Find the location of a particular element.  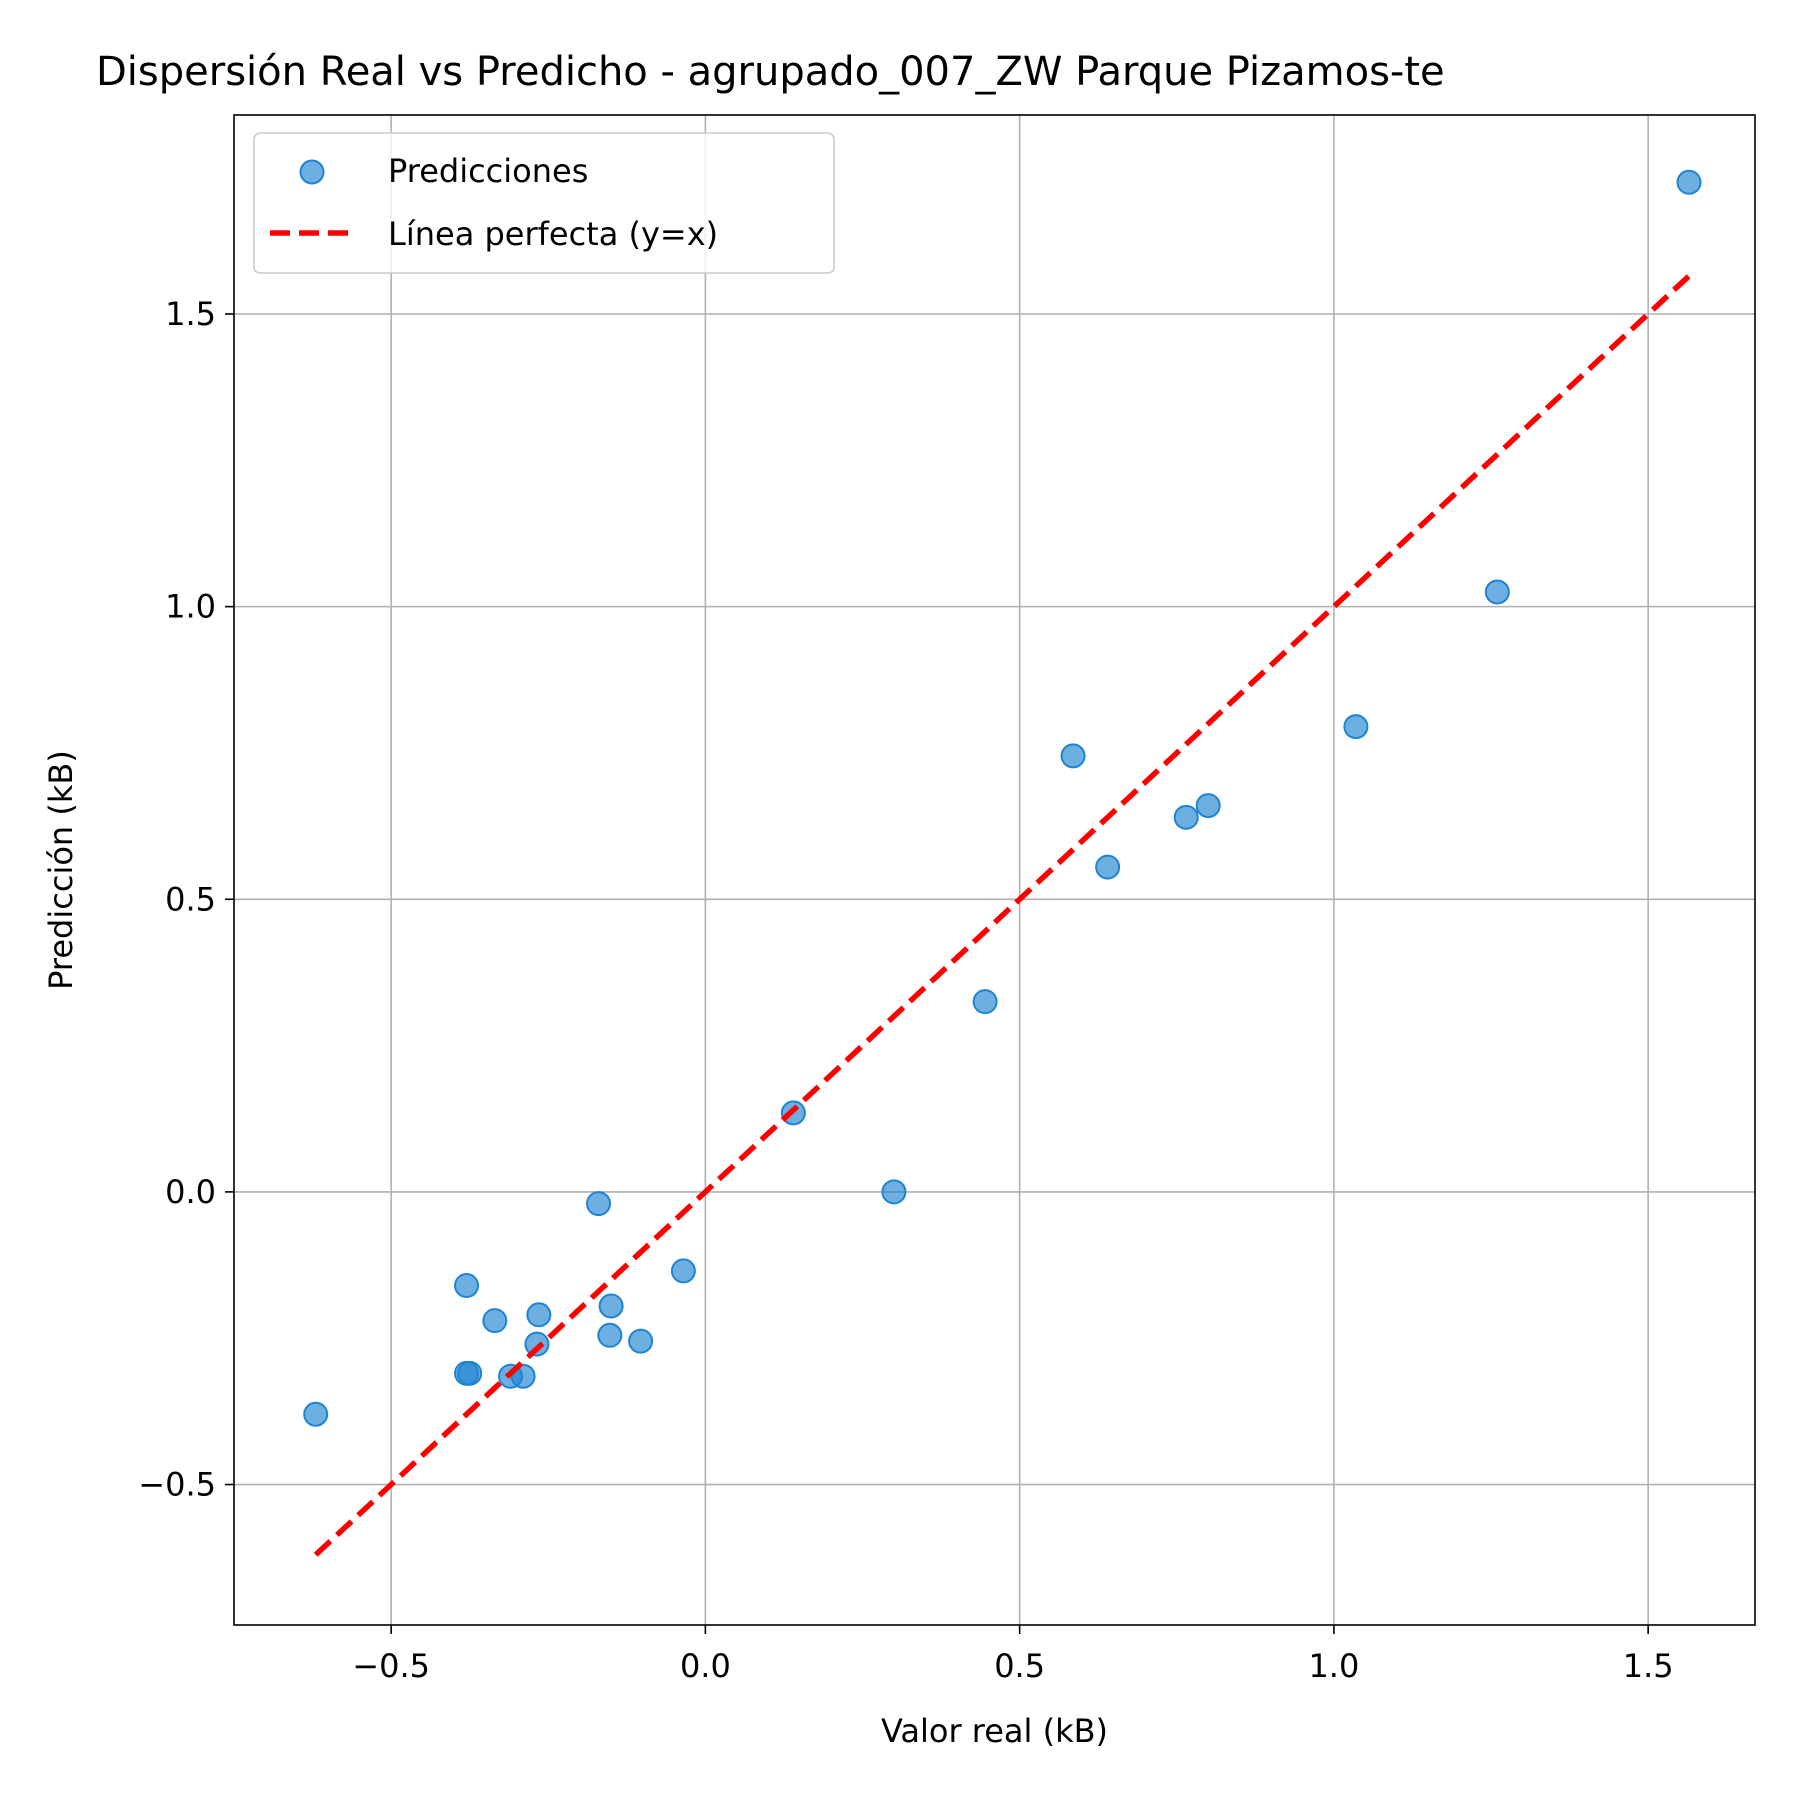

x-axis-label: Valor real (kB) is located at coordinates (994, 1731).